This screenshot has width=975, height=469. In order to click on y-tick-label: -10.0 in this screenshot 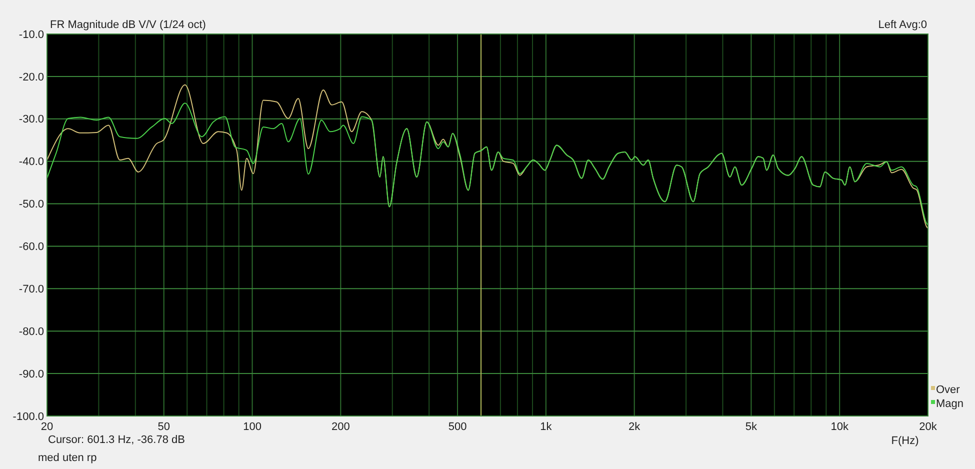, I will do `click(31, 34)`.